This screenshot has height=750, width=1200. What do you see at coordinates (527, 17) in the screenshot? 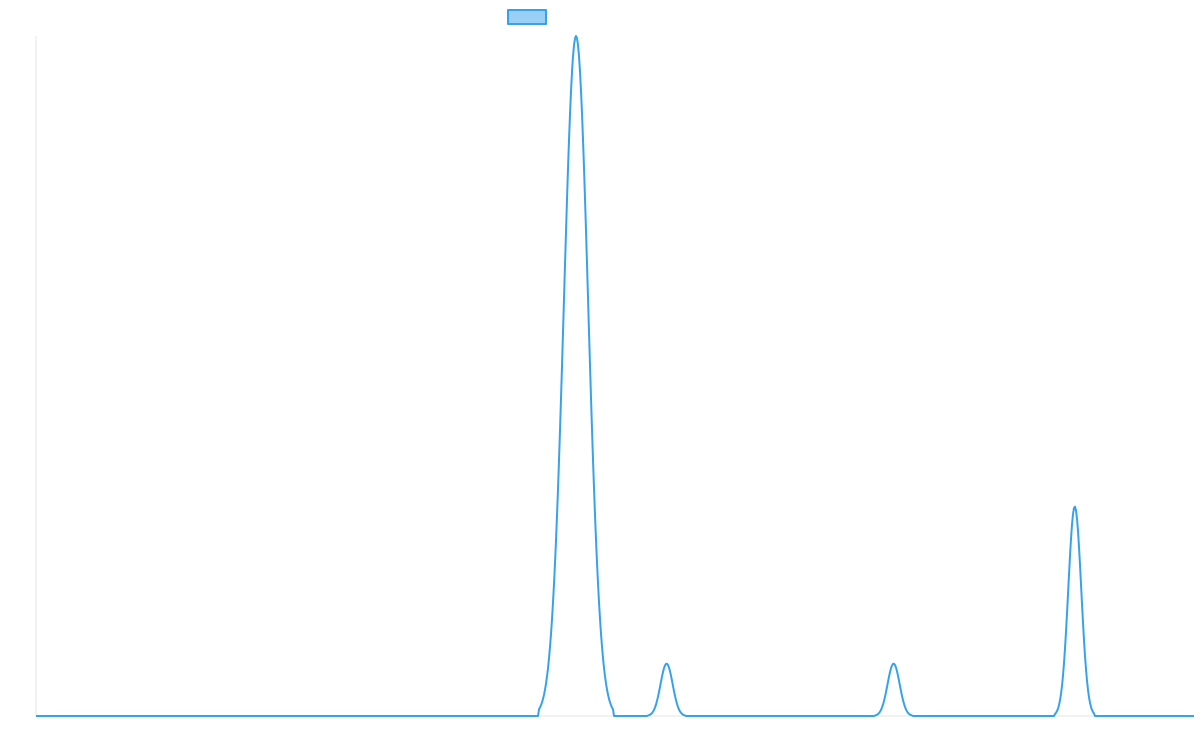
I see `legend-swatch` at bounding box center [527, 17].